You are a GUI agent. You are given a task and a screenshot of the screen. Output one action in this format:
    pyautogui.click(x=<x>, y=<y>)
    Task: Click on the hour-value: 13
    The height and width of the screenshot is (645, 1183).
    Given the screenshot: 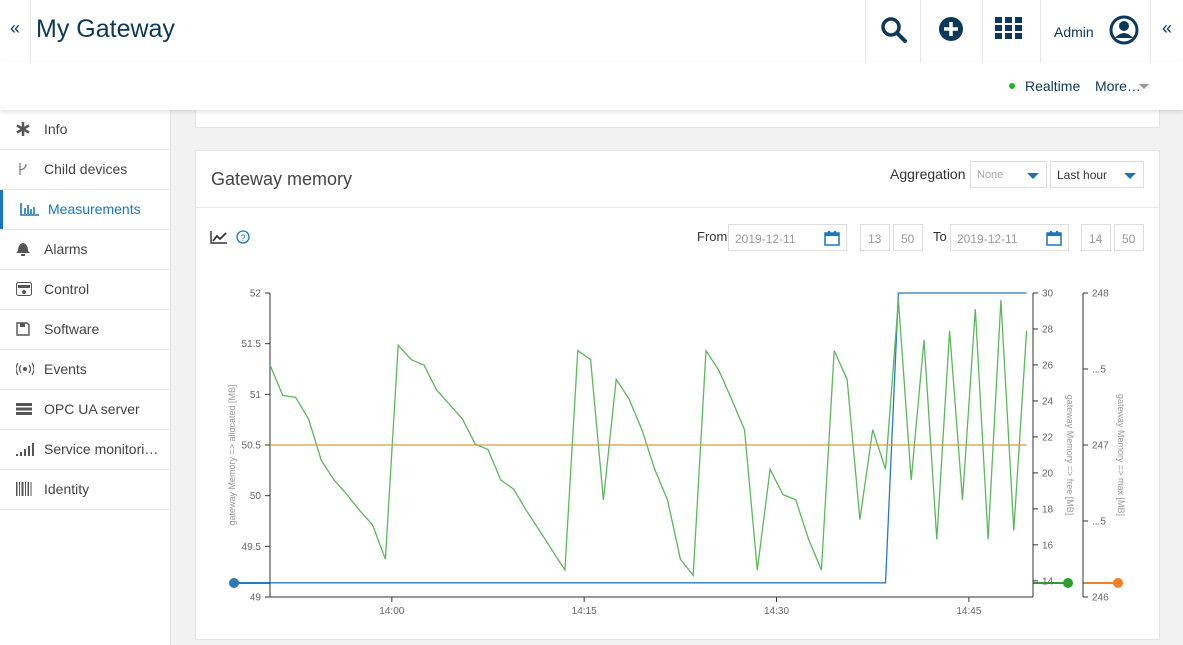 What is the action you would take?
    pyautogui.click(x=875, y=239)
    